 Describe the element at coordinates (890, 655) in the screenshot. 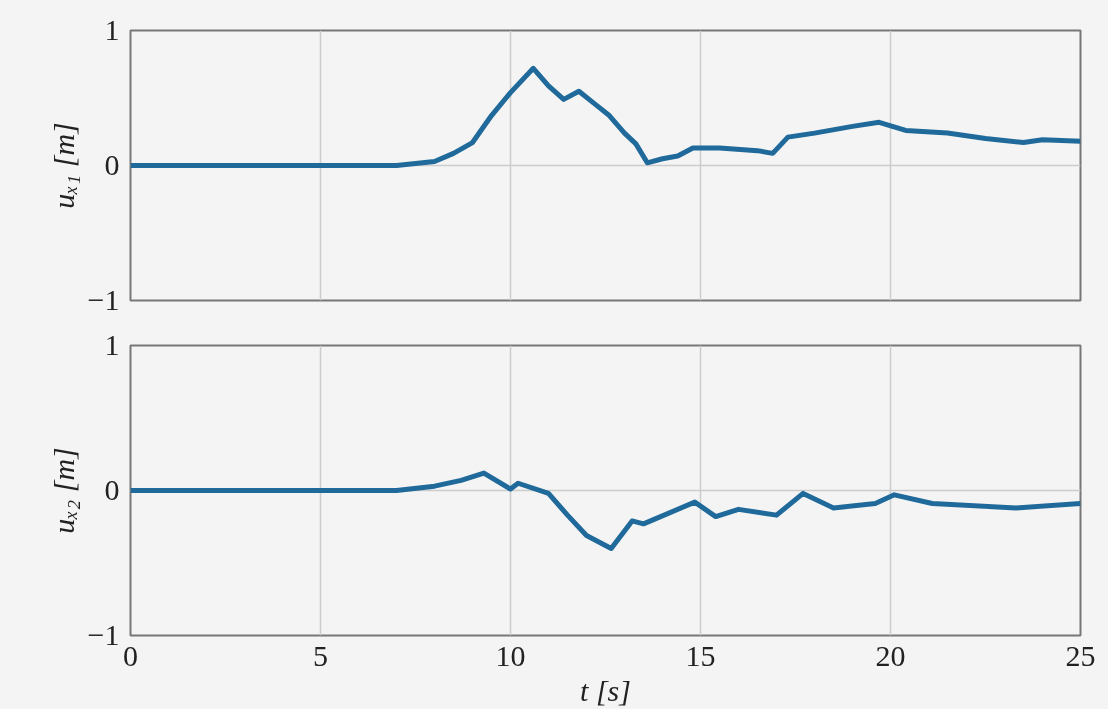

I see `x-tick-label: 20` at that location.